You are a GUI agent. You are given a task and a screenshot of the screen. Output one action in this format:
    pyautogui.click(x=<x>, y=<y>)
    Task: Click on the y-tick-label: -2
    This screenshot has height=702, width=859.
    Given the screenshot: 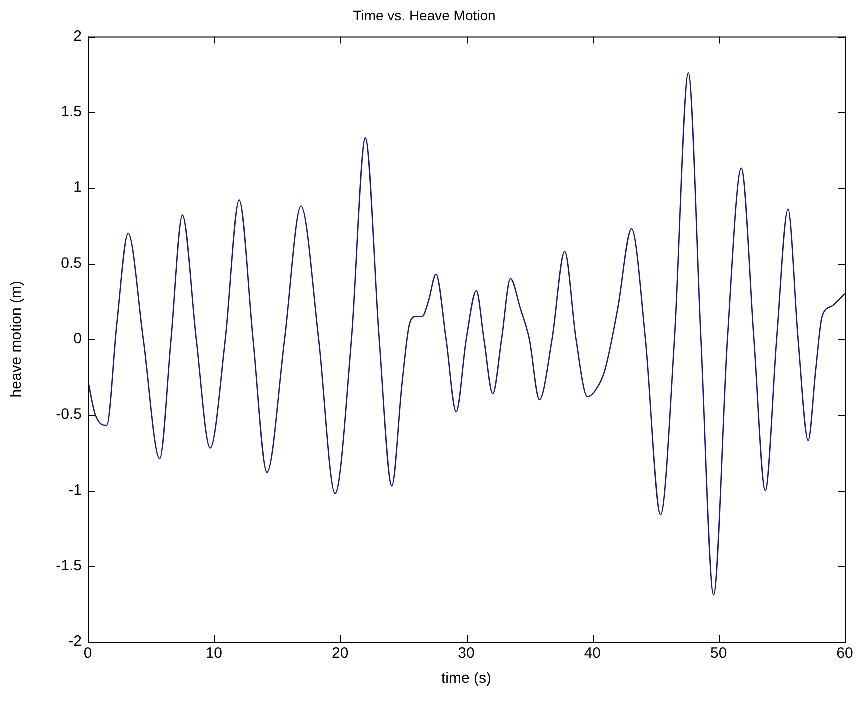 What is the action you would take?
    pyautogui.click(x=75, y=641)
    